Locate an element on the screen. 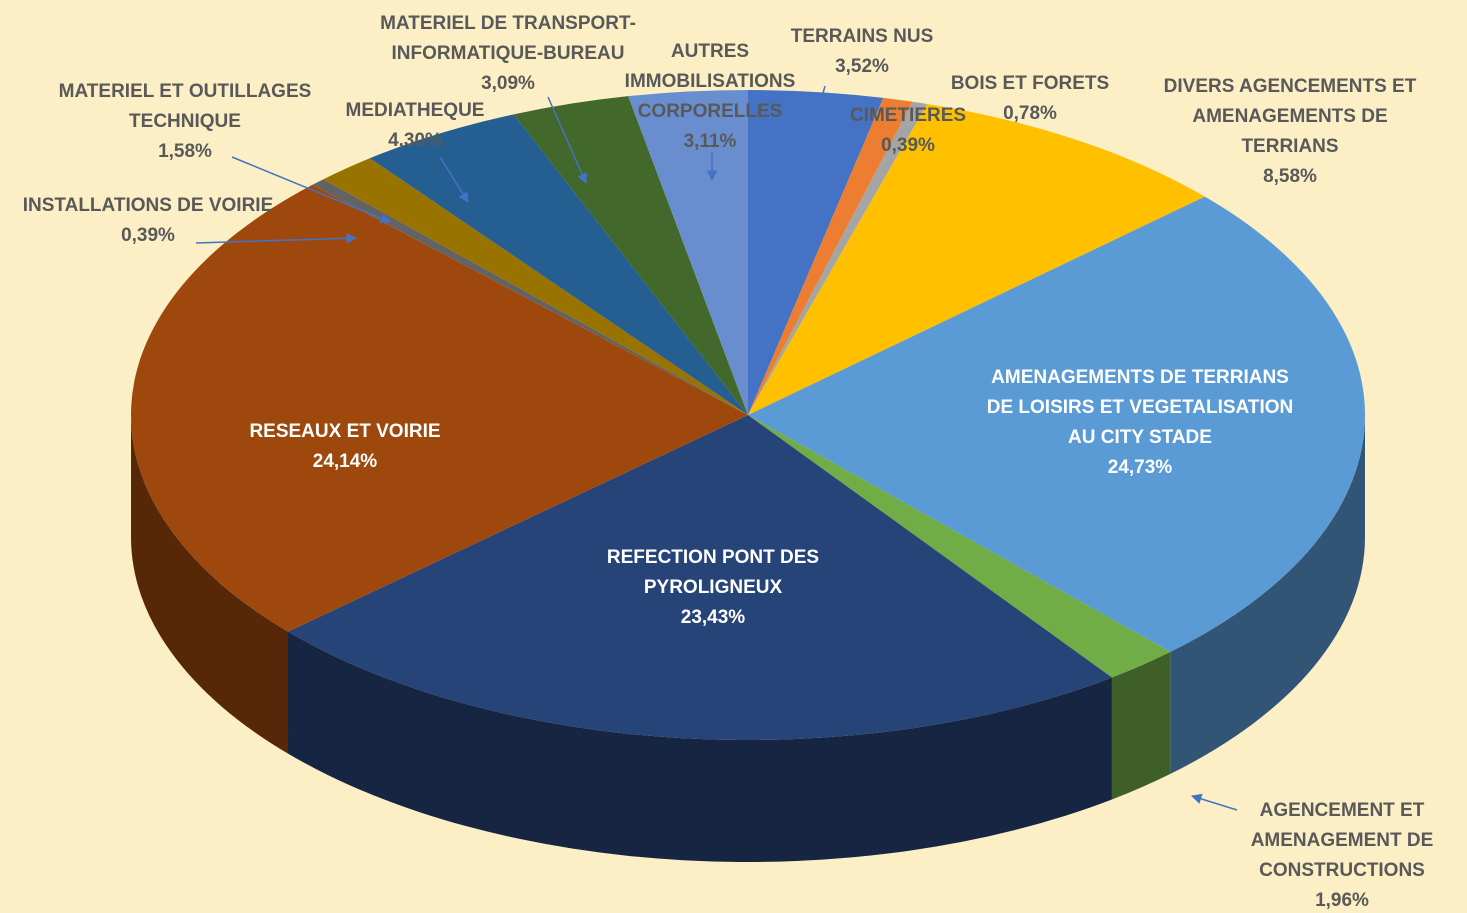 The width and height of the screenshot is (1467, 913). value-label: 3,52% is located at coordinates (862, 66).